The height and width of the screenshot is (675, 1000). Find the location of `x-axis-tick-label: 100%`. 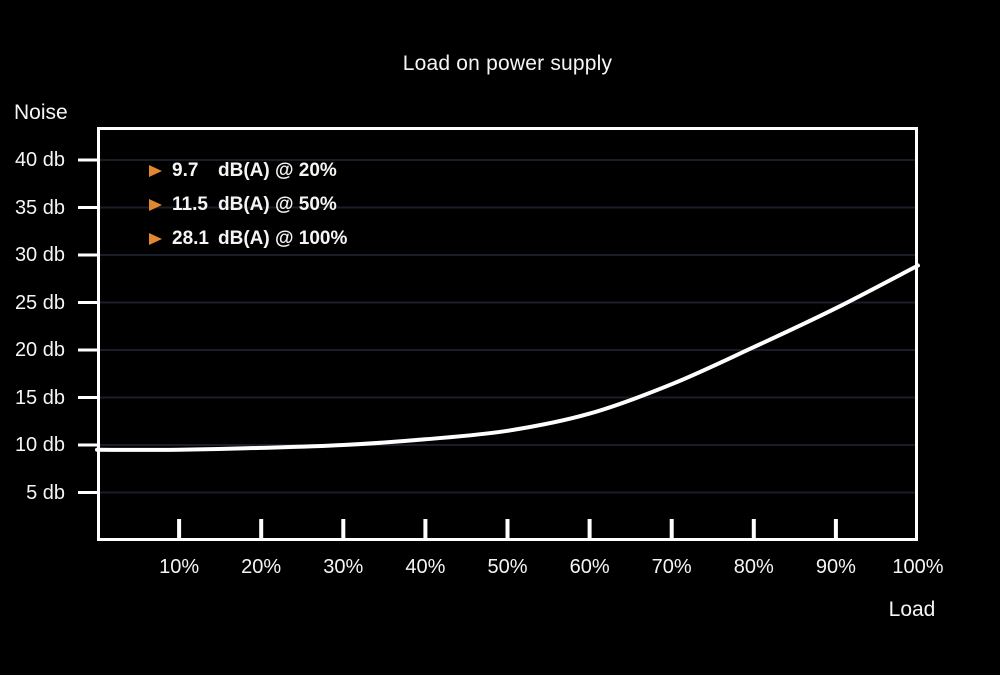

x-axis-tick-label: 100% is located at coordinates (918, 567).